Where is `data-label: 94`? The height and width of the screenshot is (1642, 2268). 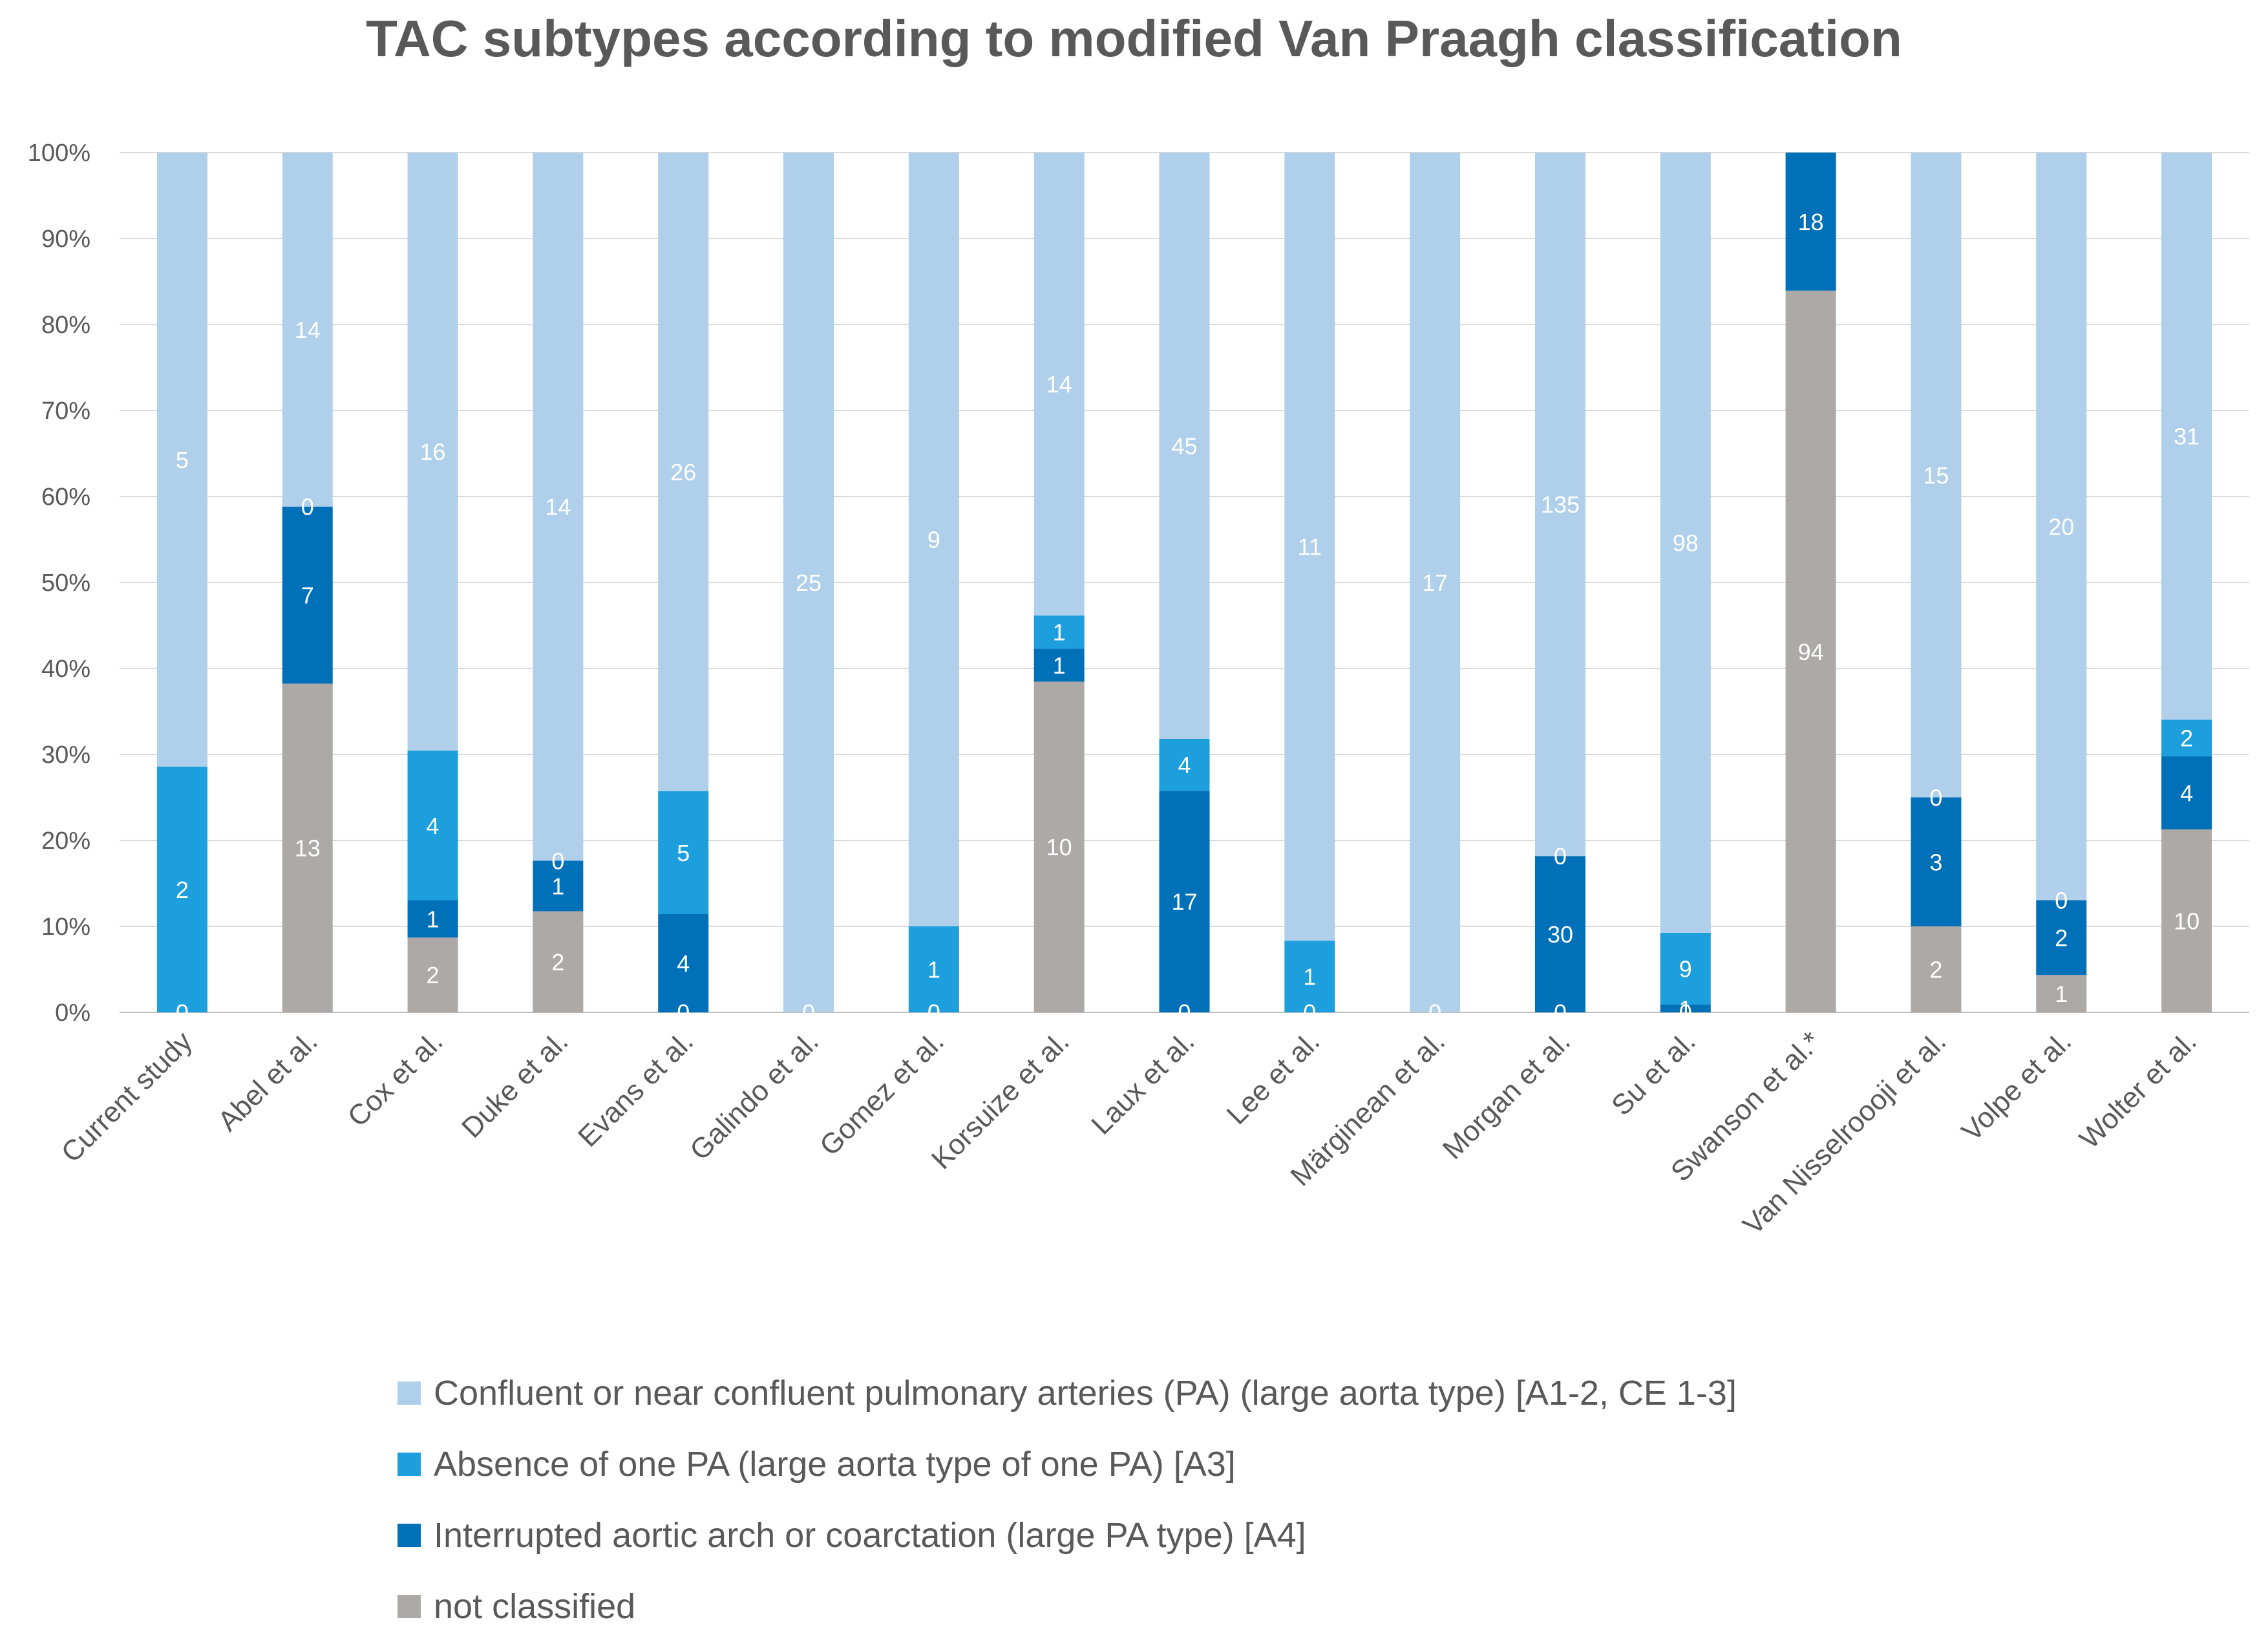 data-label: 94 is located at coordinates (1811, 652).